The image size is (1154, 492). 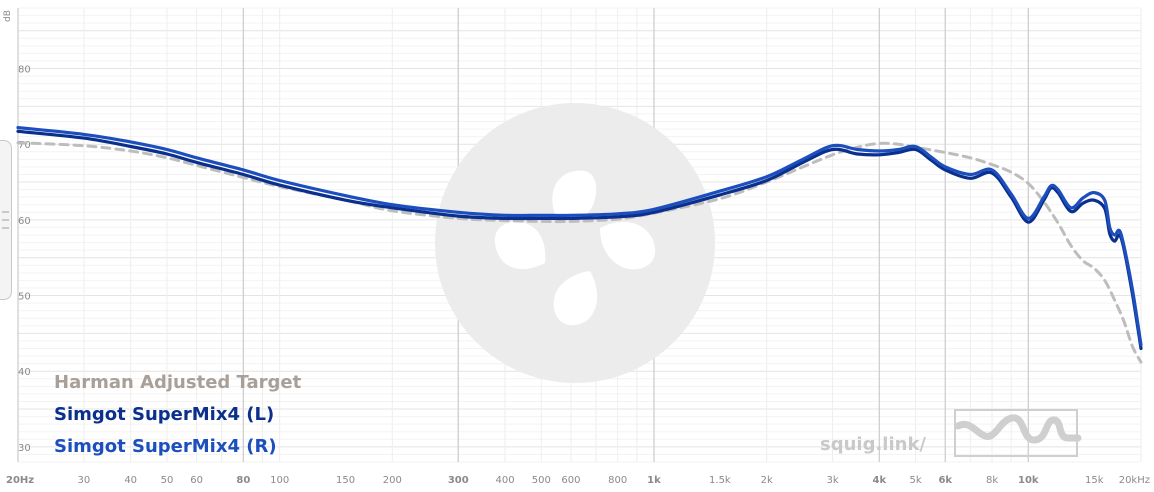 I want to click on x-tick-label: 1k, so click(x=654, y=480).